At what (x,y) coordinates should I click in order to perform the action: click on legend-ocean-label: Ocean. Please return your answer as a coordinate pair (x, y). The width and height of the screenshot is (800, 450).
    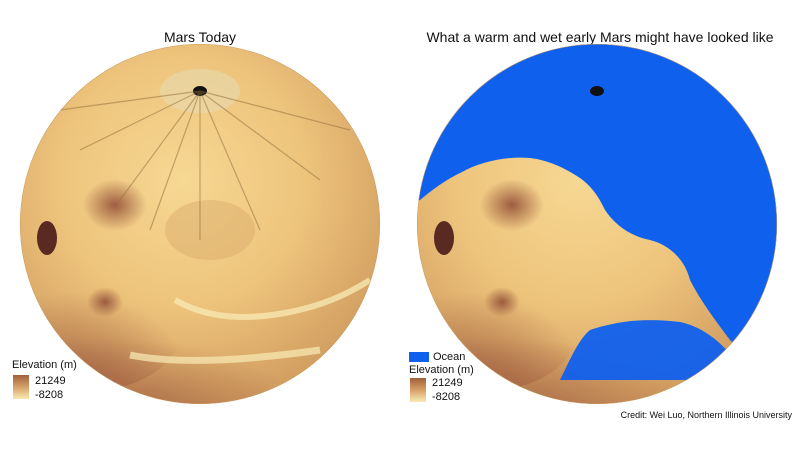
    Looking at the image, I should click on (449, 357).